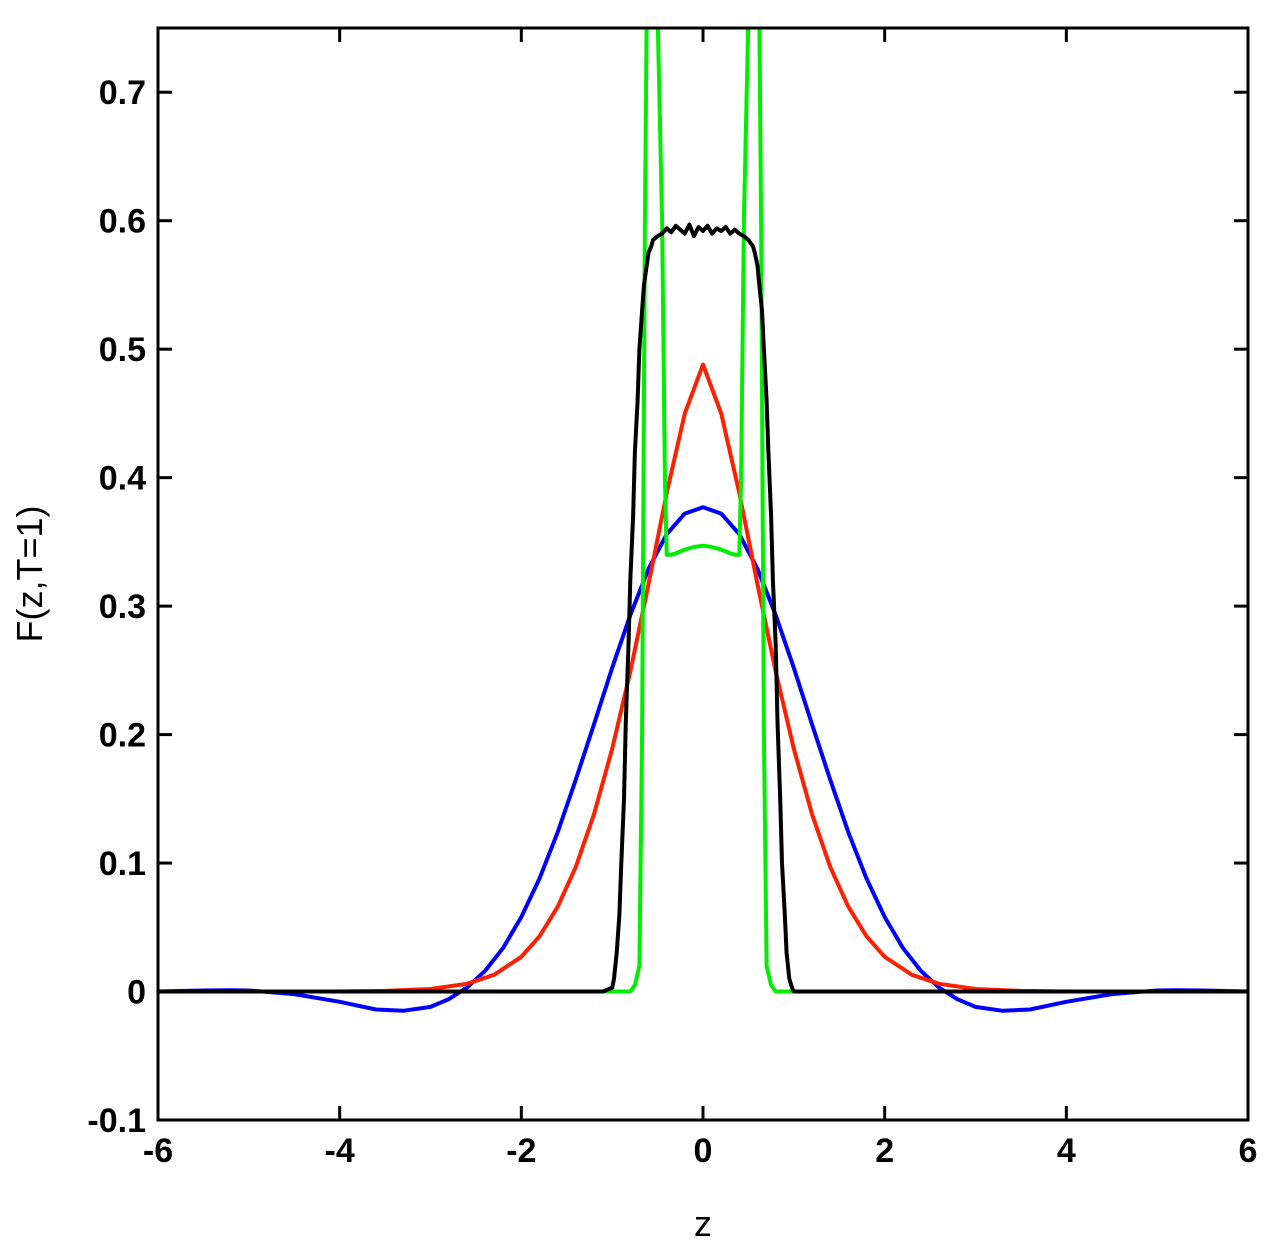 This screenshot has height=1247, width=1276. What do you see at coordinates (521, 1151) in the screenshot?
I see `x-tick-label: -2` at bounding box center [521, 1151].